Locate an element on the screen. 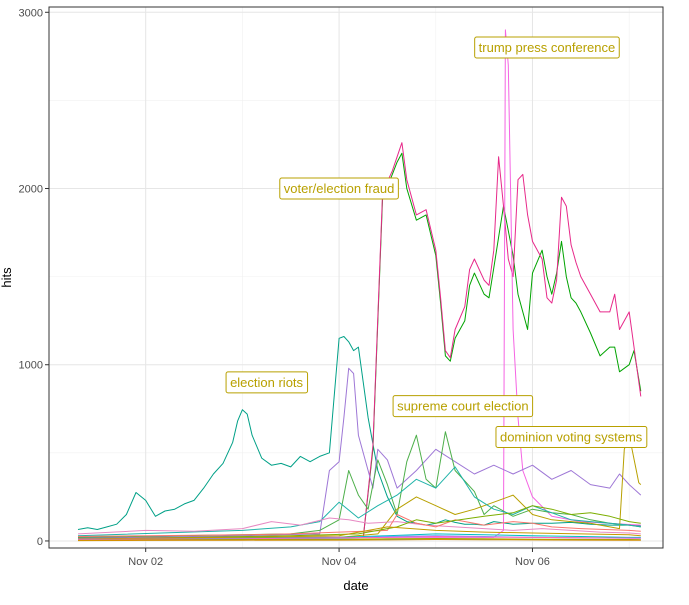 Image resolution: width=689 pixels, height=605 pixels. annotation-text: dominion voting systems is located at coordinates (571, 436).